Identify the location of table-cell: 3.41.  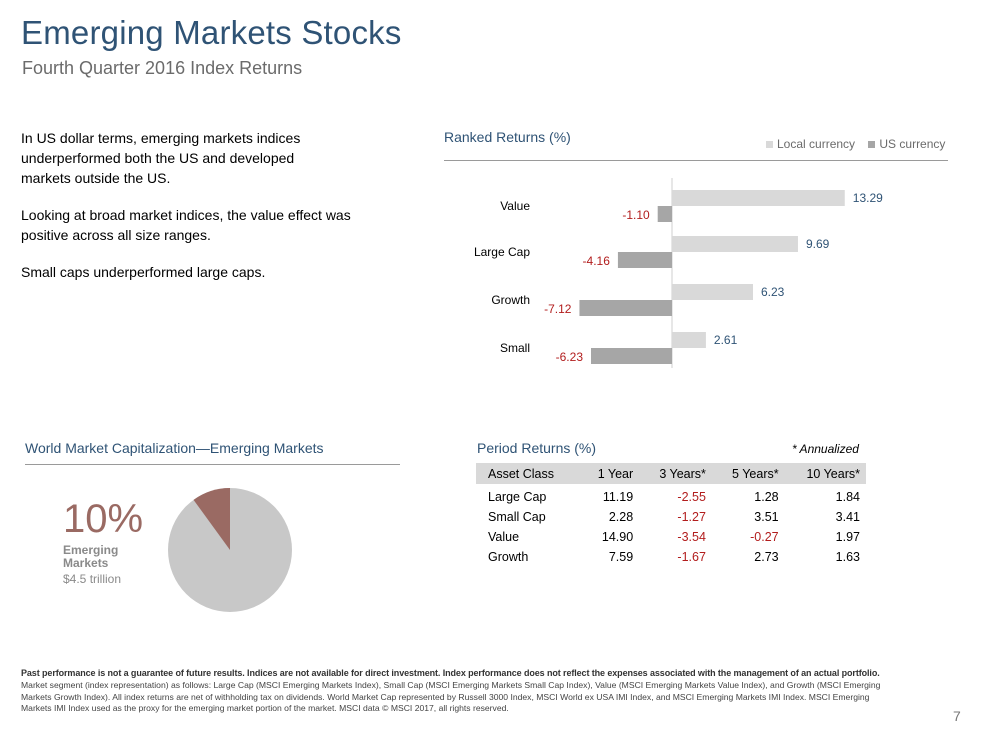
(847, 517).